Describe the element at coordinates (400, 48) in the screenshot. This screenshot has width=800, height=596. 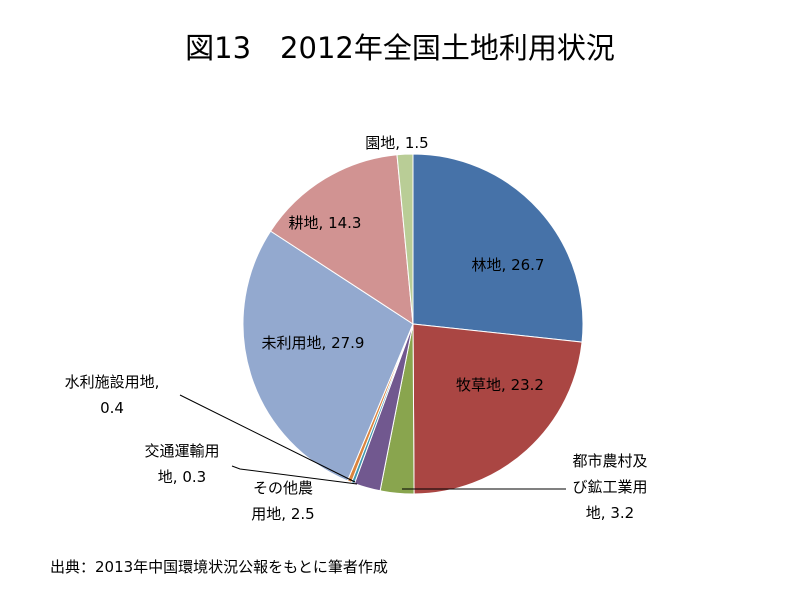
I see `chart-title: 図13 2012年全国土地利用状況` at that location.